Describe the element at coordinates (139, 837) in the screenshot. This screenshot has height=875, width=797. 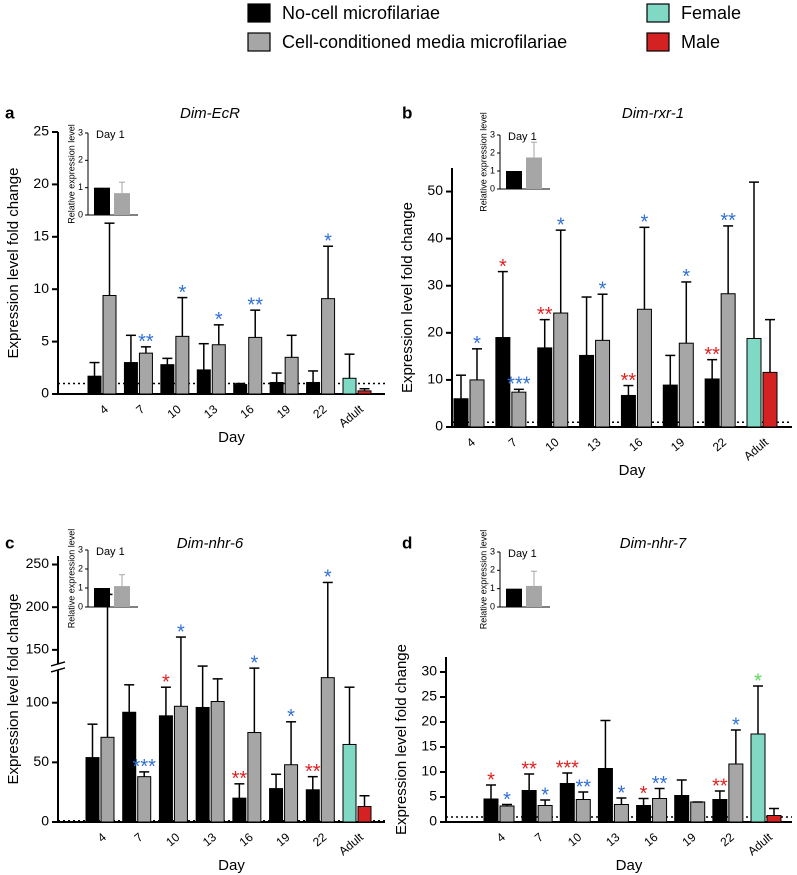
I see `x-tick-label: 7` at that location.